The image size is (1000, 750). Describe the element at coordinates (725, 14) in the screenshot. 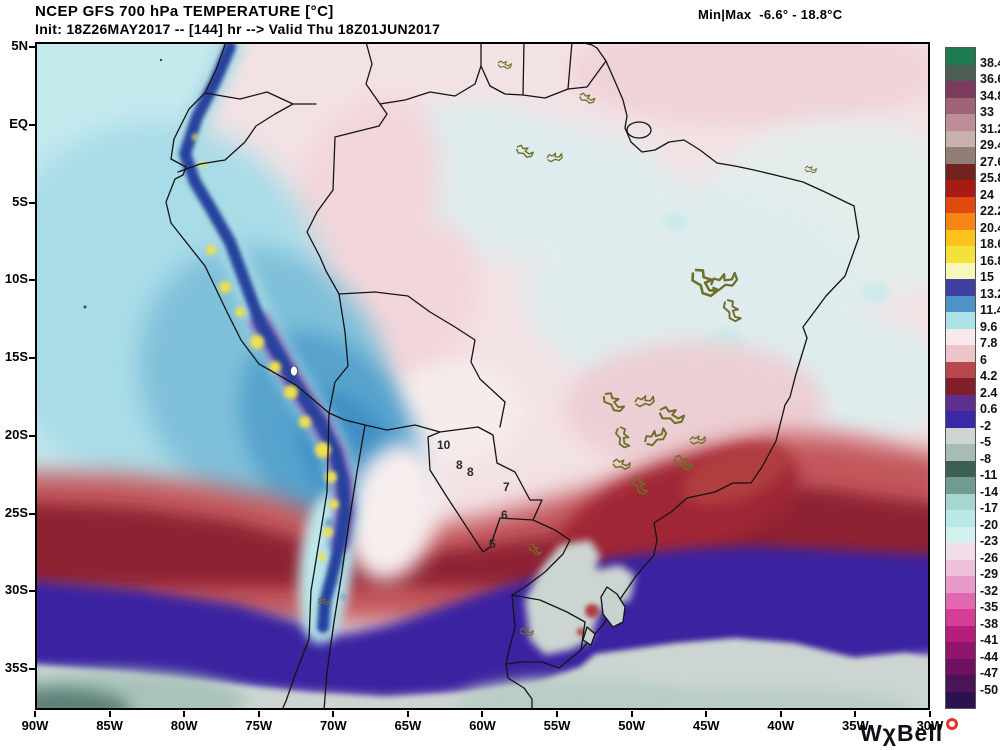

I see `minmax-label: Min|Max` at that location.